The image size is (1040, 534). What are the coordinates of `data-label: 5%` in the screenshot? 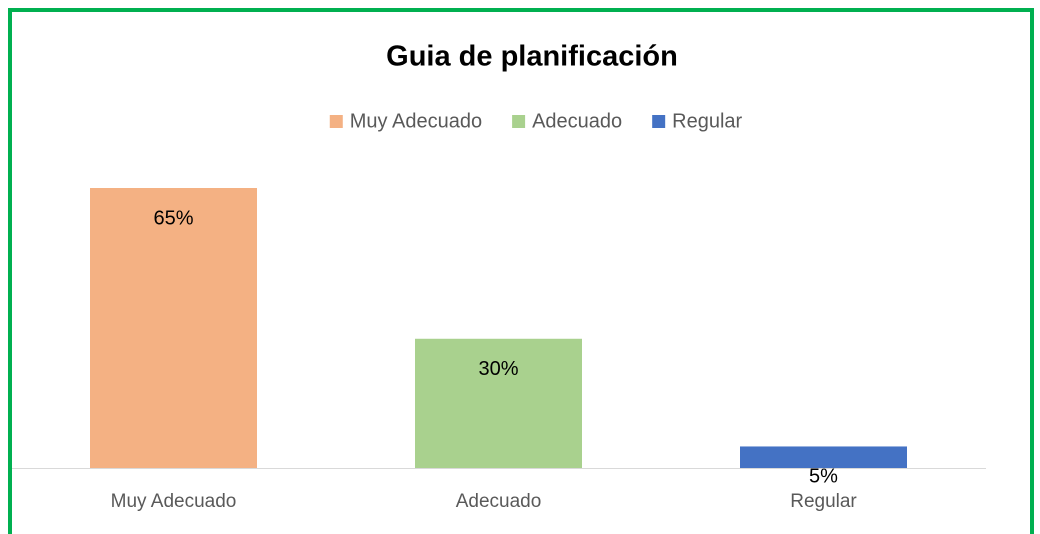 It's located at (823, 477).